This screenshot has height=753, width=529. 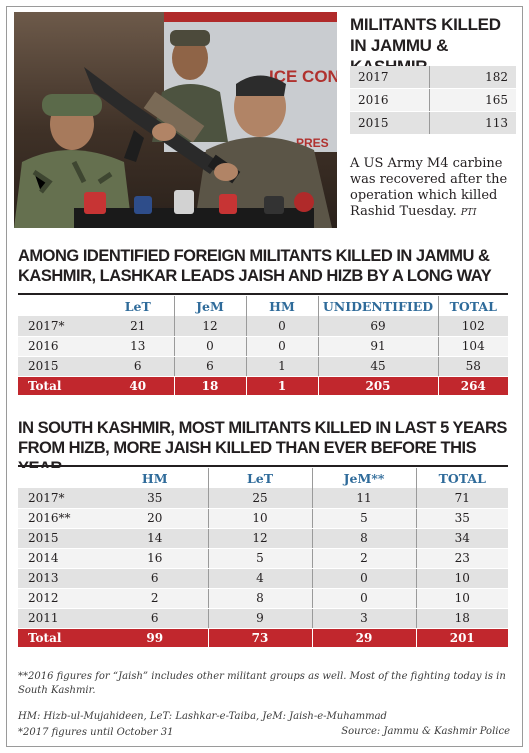 I want to click on footnote-2017: *2017 figures until October 31, so click(x=96, y=732).